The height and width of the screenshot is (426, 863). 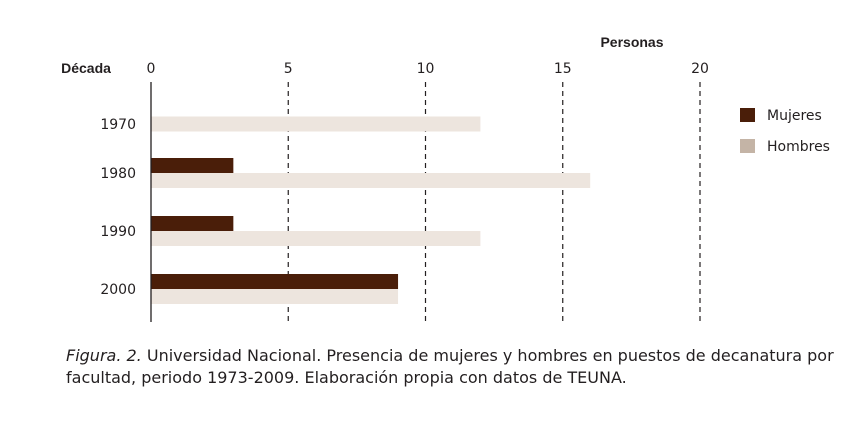 I want to click on bar-hombres-1980, so click(x=371, y=180).